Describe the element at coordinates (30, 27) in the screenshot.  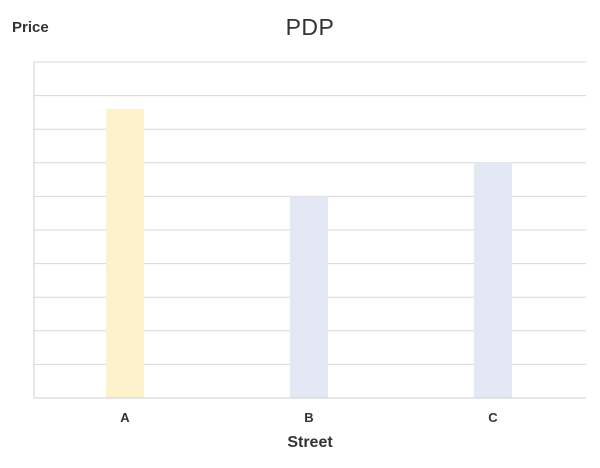
I see `y-axis-label: Price` at that location.